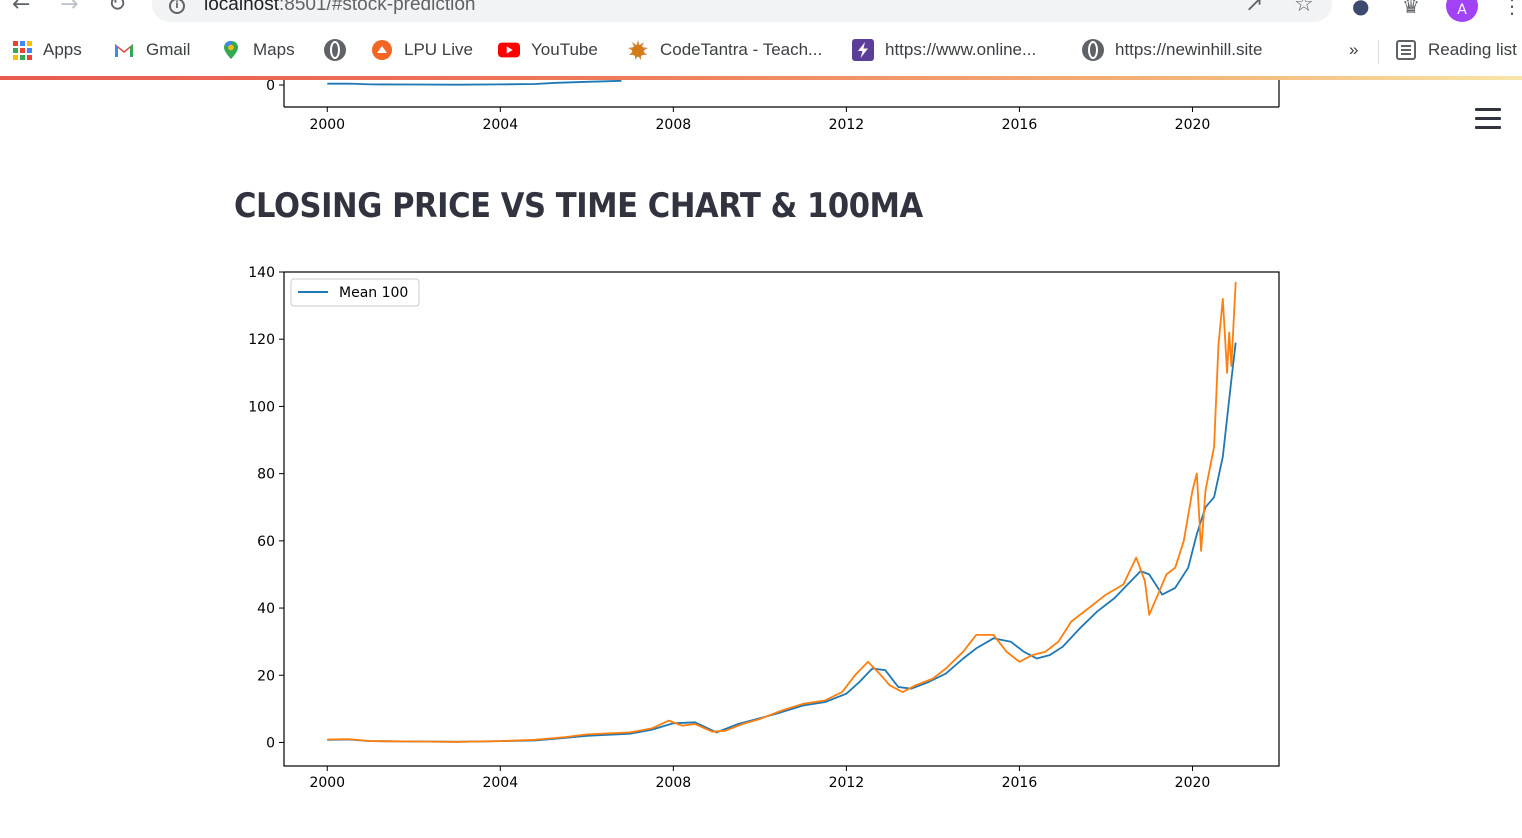 This screenshot has height=838, width=1522. I want to click on codetantra-icon, so click(638, 50).